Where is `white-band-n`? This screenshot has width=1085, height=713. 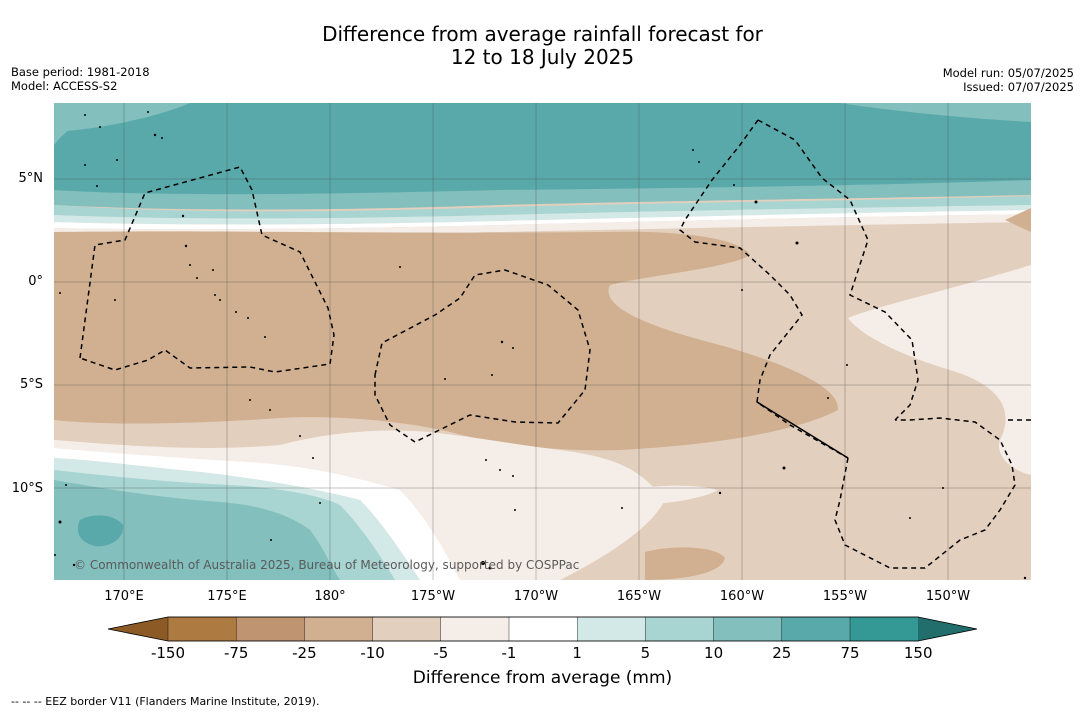
white-band-n is located at coordinates (542, 220).